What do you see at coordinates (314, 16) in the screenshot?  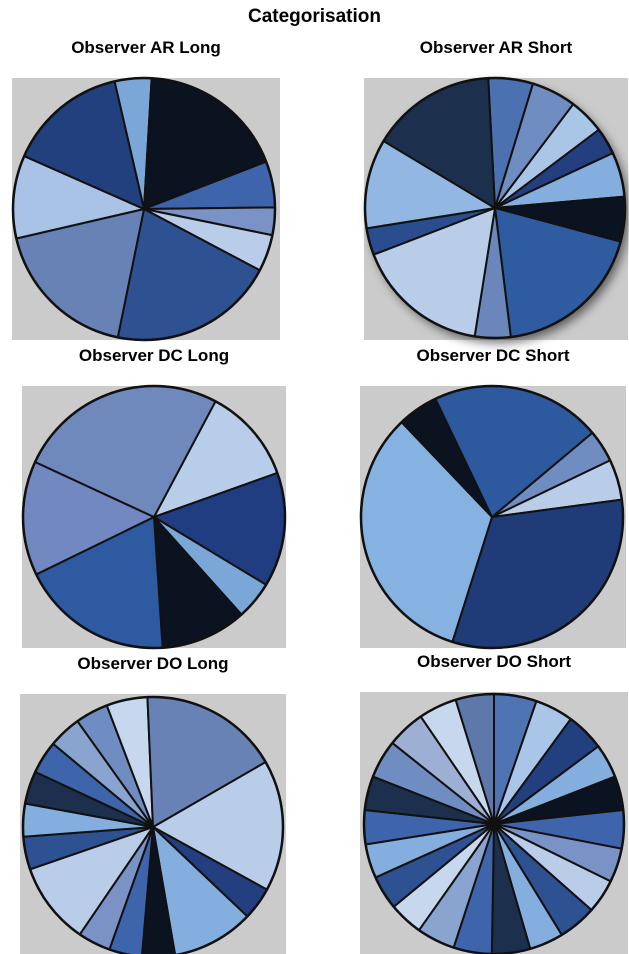 I see `figure-title: Categorisation` at bounding box center [314, 16].